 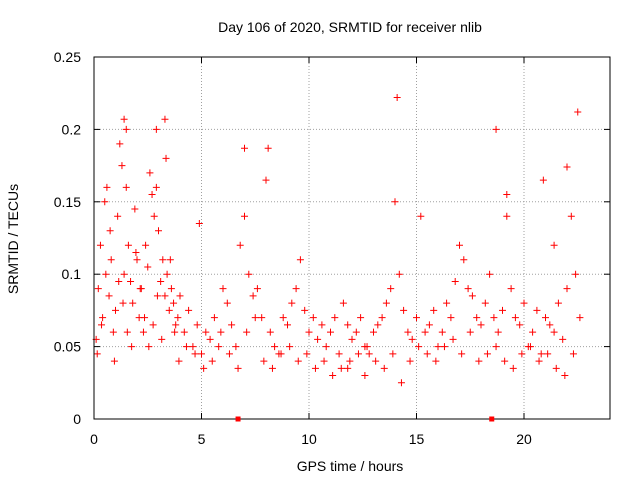 I want to click on y-tick-label: 0.2, so click(x=72, y=129).